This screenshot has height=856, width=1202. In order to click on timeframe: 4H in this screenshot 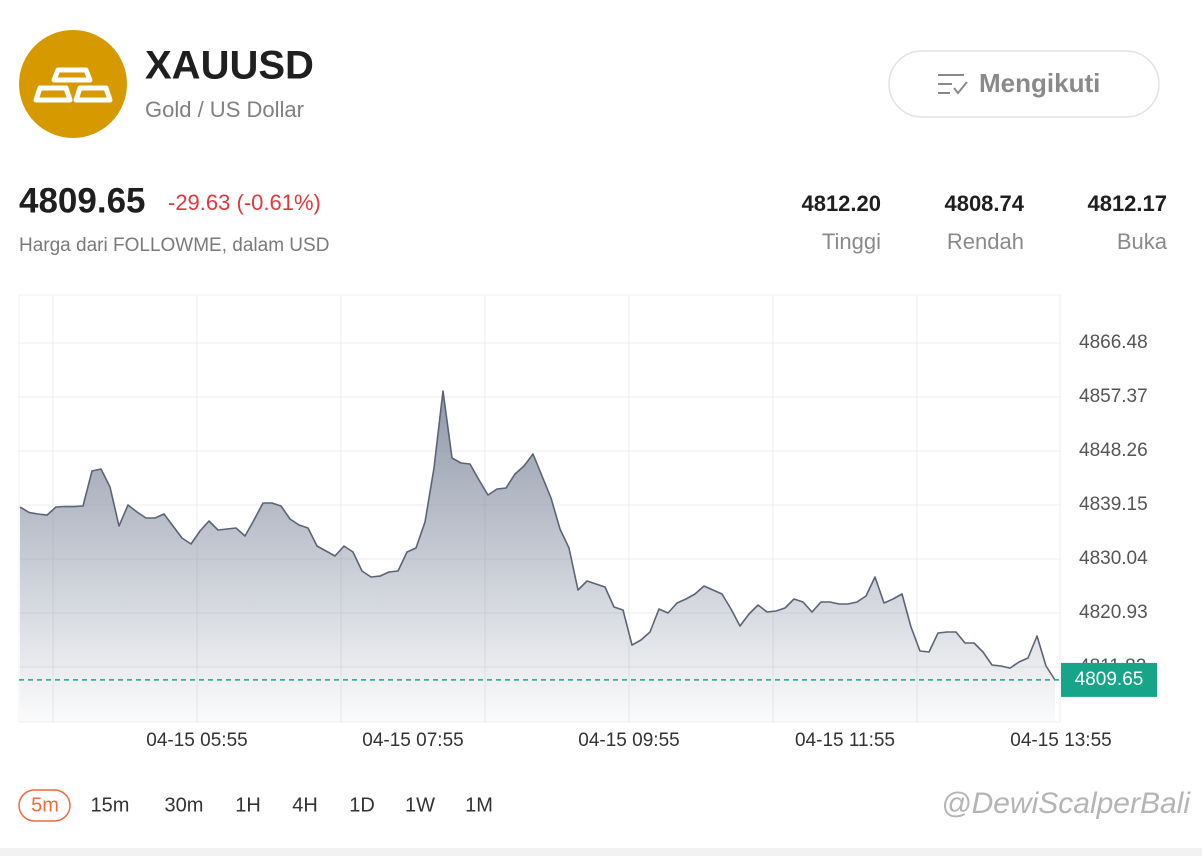, I will do `click(305, 805)`.